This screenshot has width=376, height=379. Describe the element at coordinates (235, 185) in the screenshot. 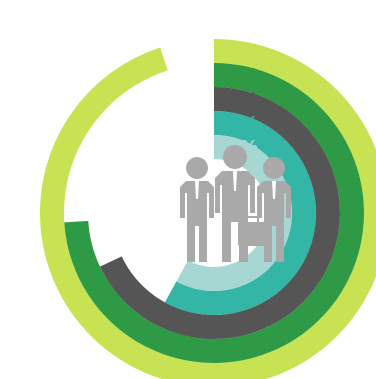

I see `tie-details` at that location.